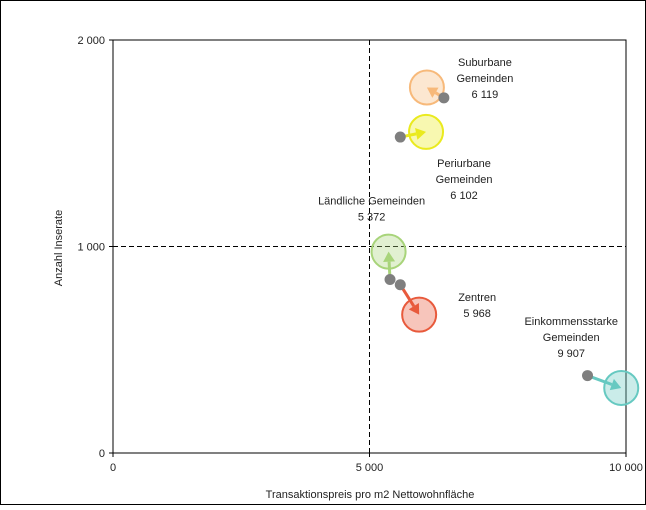 Image resolution: width=646 pixels, height=510 pixels. I want to click on y-tick-label-1: 1 000, so click(91, 248).